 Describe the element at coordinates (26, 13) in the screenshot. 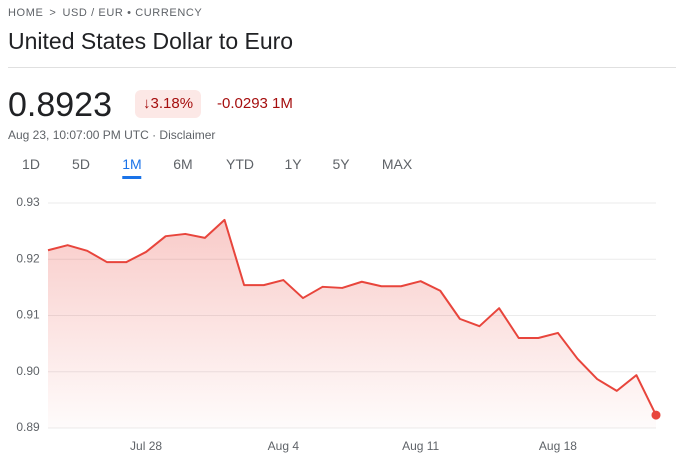

I see `breadcrumb-link: HOME` at that location.